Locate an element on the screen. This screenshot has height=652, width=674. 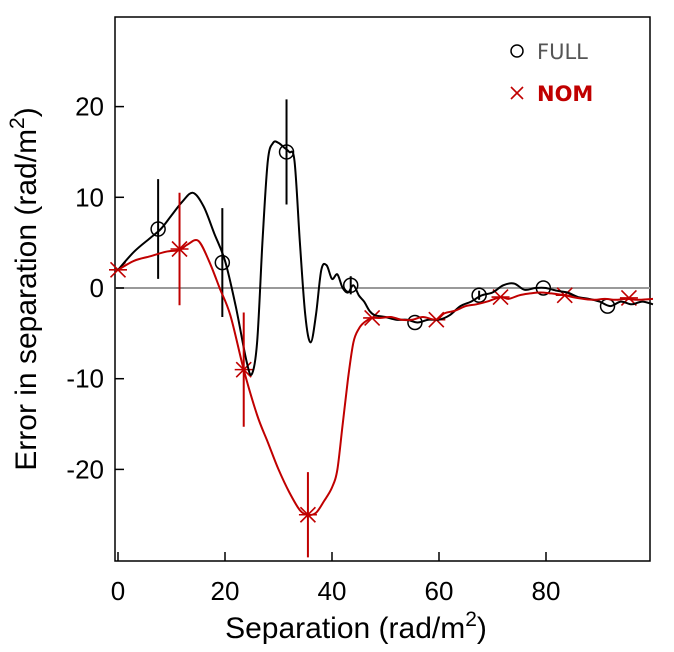
legend-full-label: FULL is located at coordinates (562, 52).